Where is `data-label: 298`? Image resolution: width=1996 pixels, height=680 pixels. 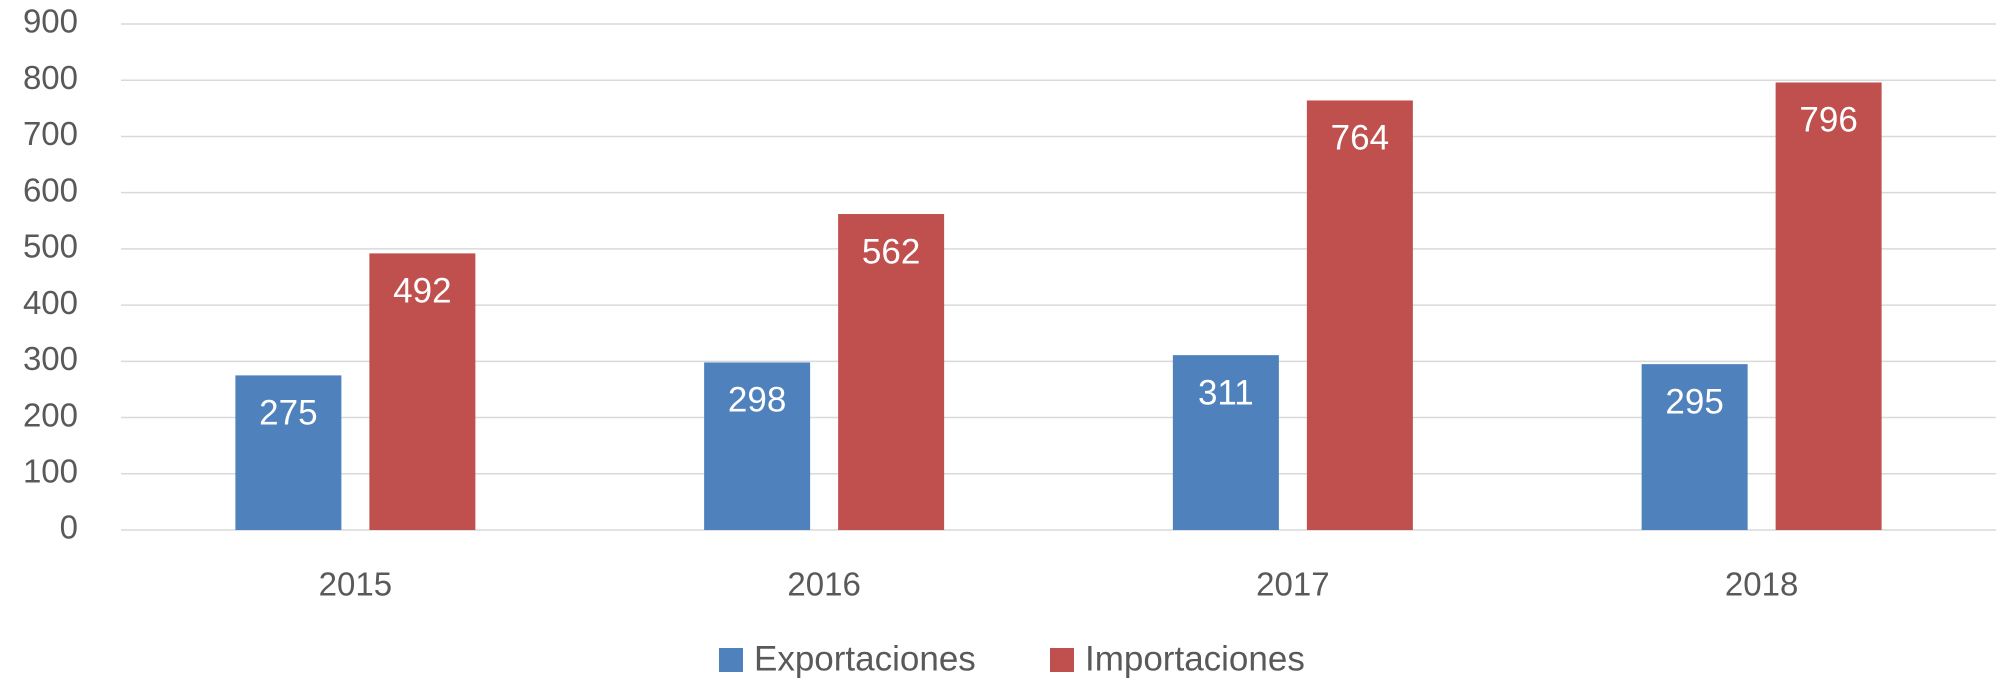 data-label: 298 is located at coordinates (757, 400).